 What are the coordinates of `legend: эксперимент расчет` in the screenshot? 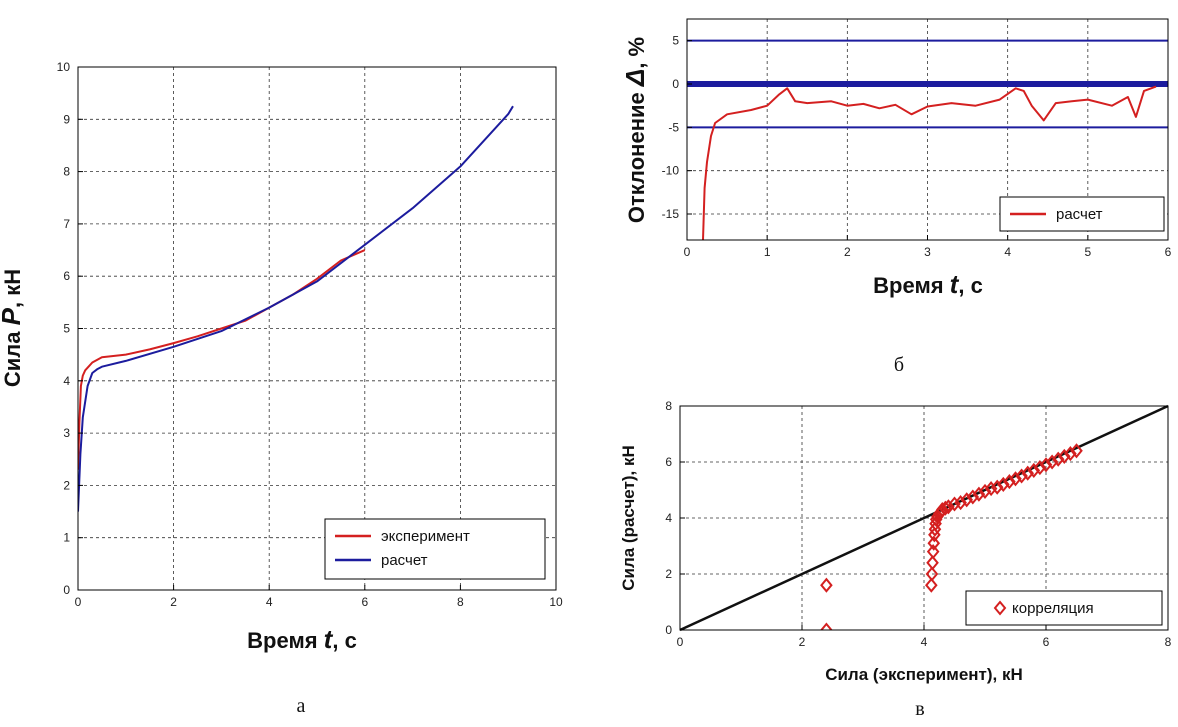 It's located at (435, 549).